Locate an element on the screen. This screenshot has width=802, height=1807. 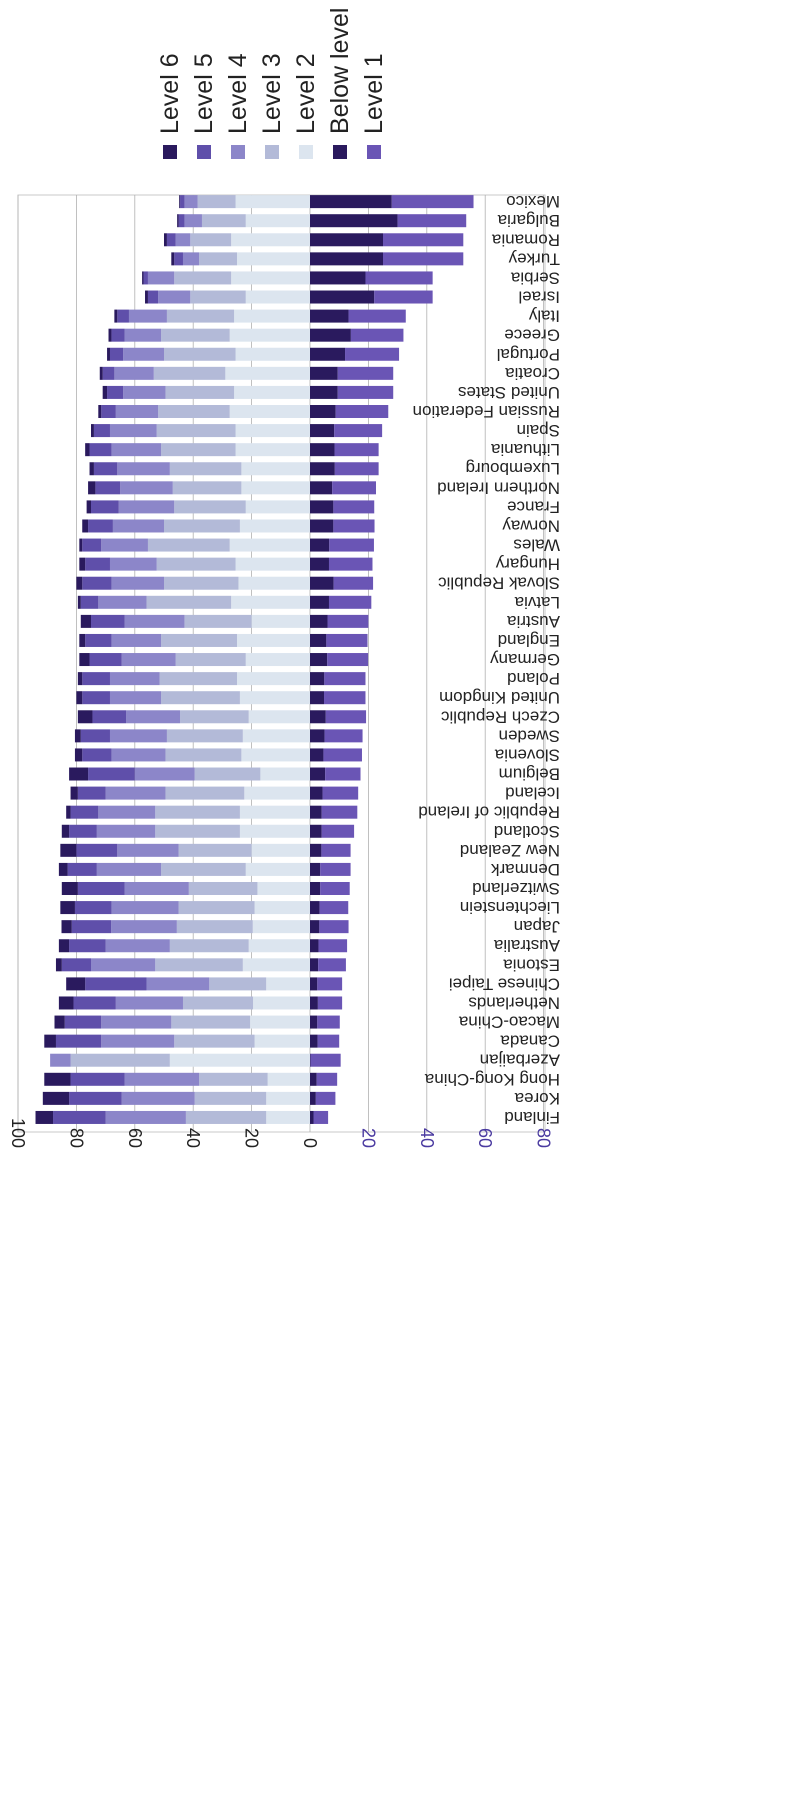
category-label: Norway is located at coordinates (531, 525).